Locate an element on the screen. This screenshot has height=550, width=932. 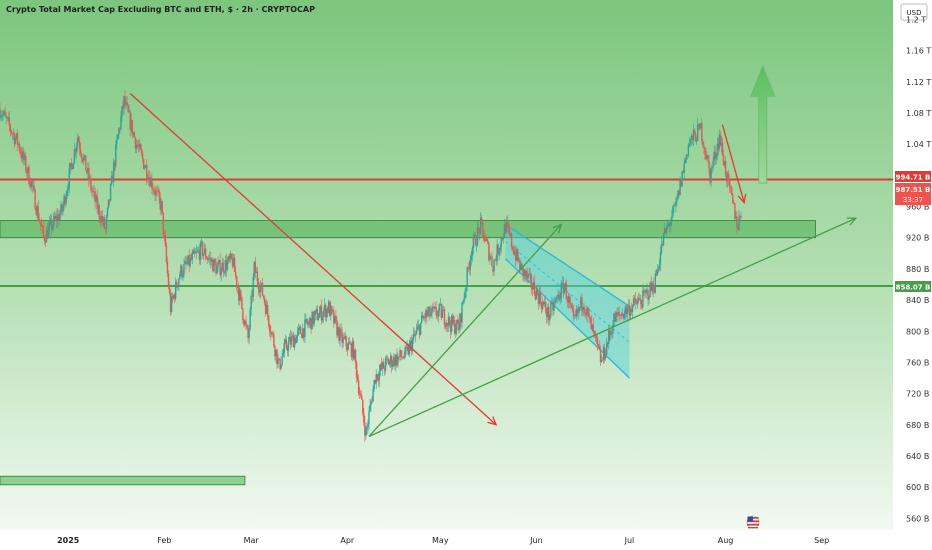
currency-button: USD is located at coordinates (914, 12).